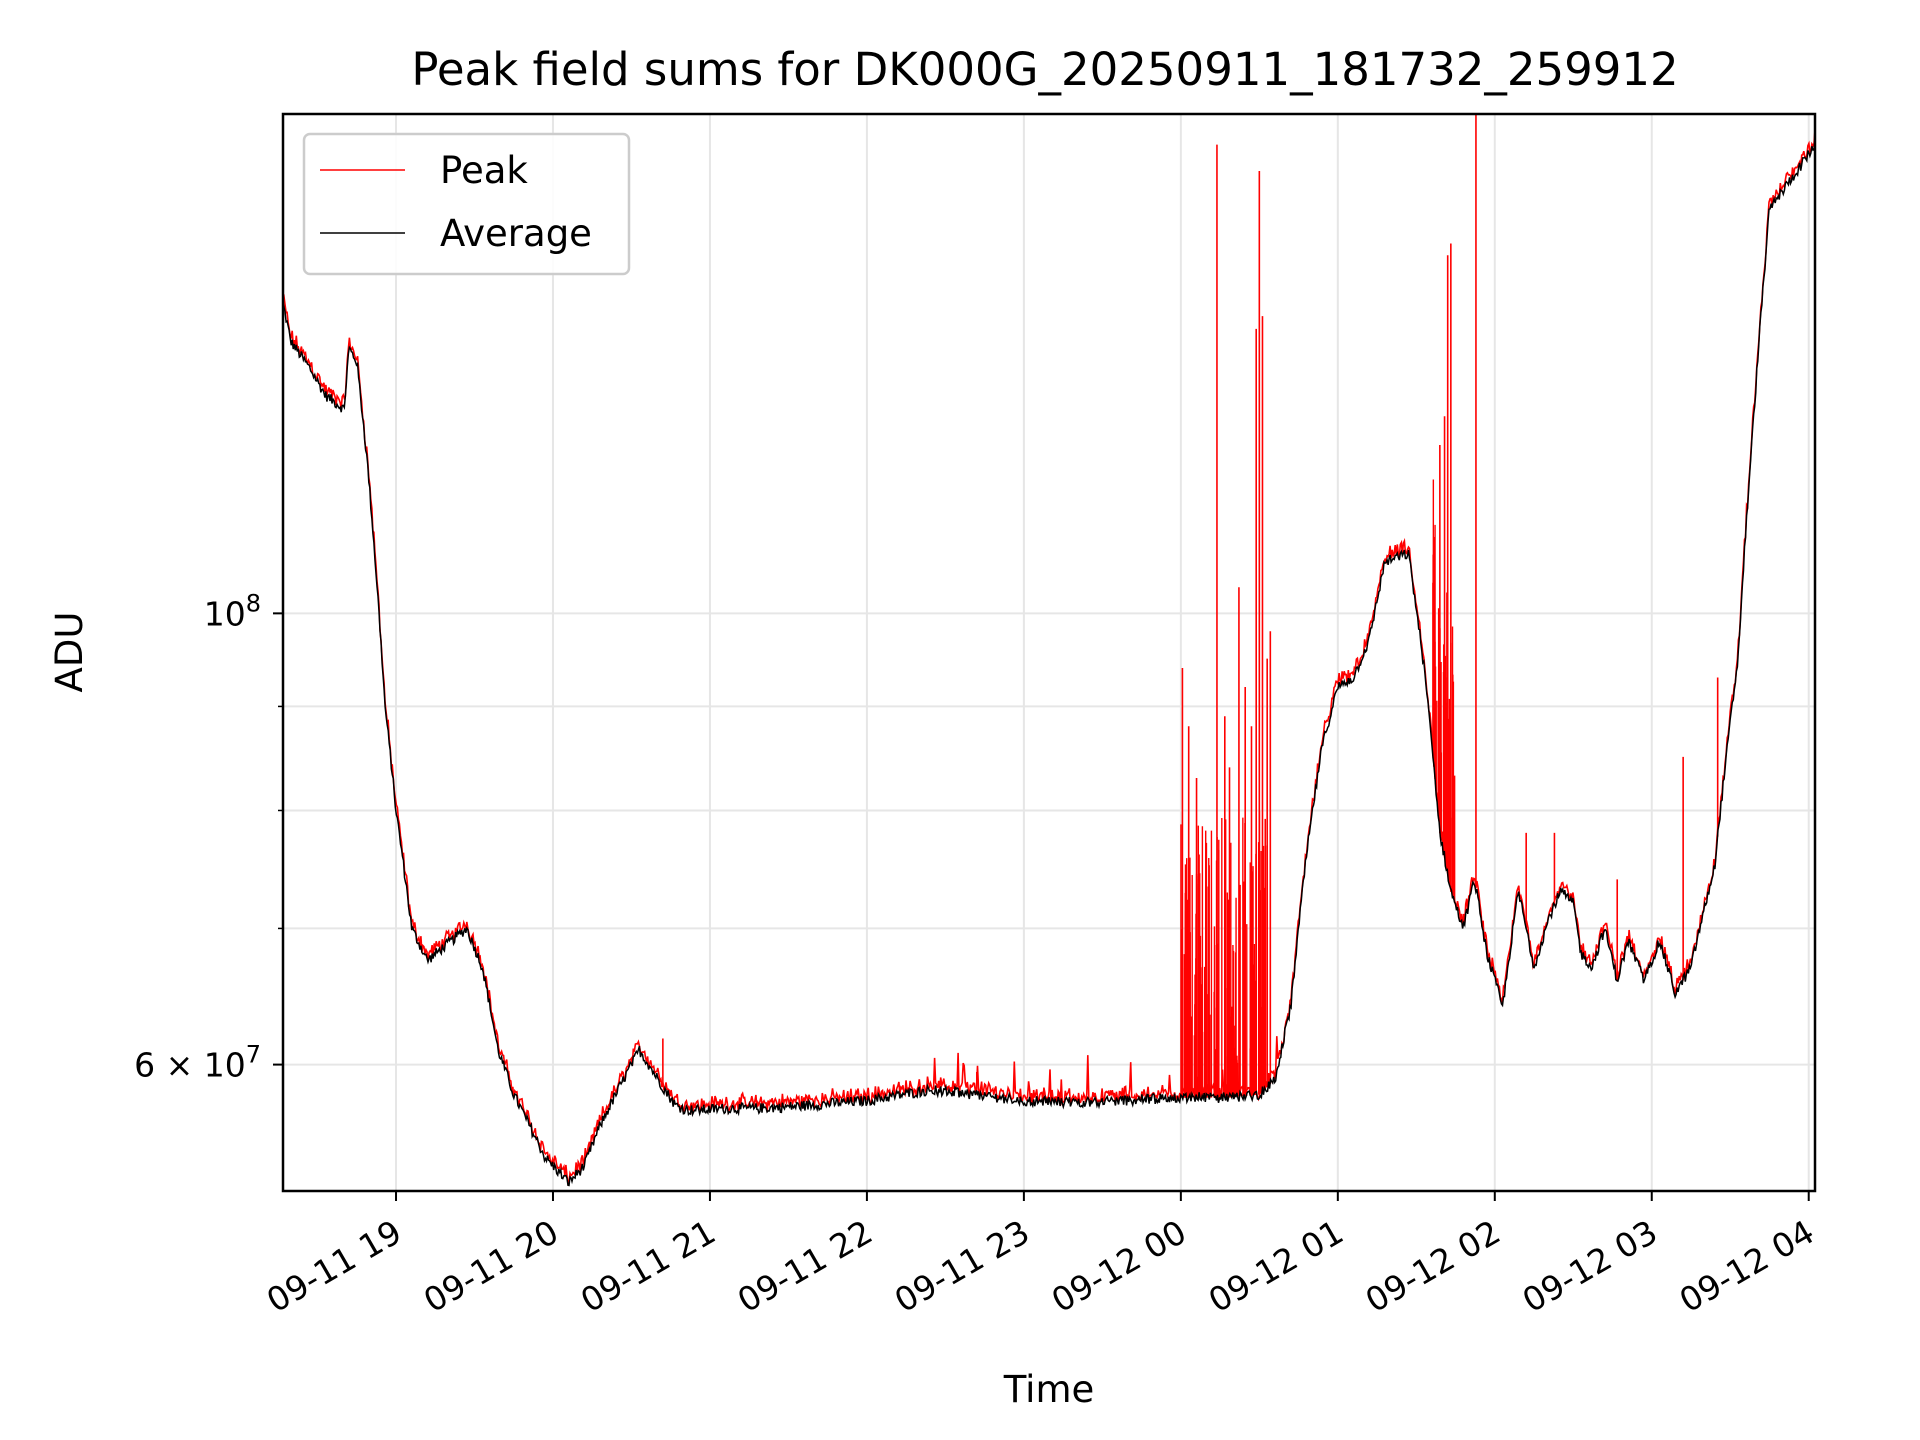 The image size is (1920, 1440). What do you see at coordinates (1049, 1389) in the screenshot?
I see `x-axis-label: Time` at bounding box center [1049, 1389].